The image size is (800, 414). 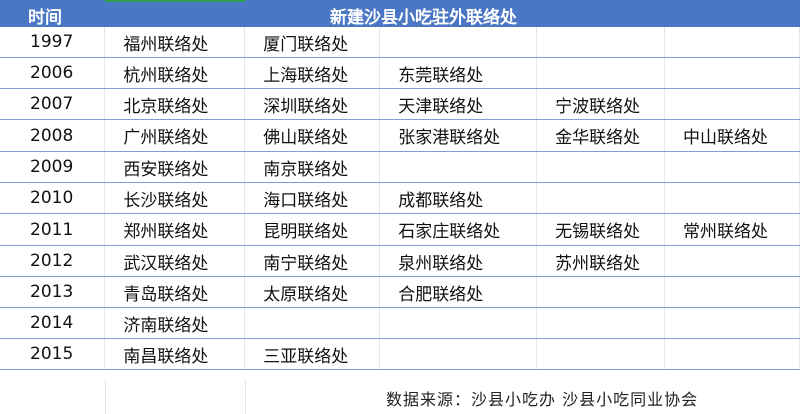 What do you see at coordinates (312, 292) in the screenshot?
I see `office-cell: 太原联络处` at bounding box center [312, 292].